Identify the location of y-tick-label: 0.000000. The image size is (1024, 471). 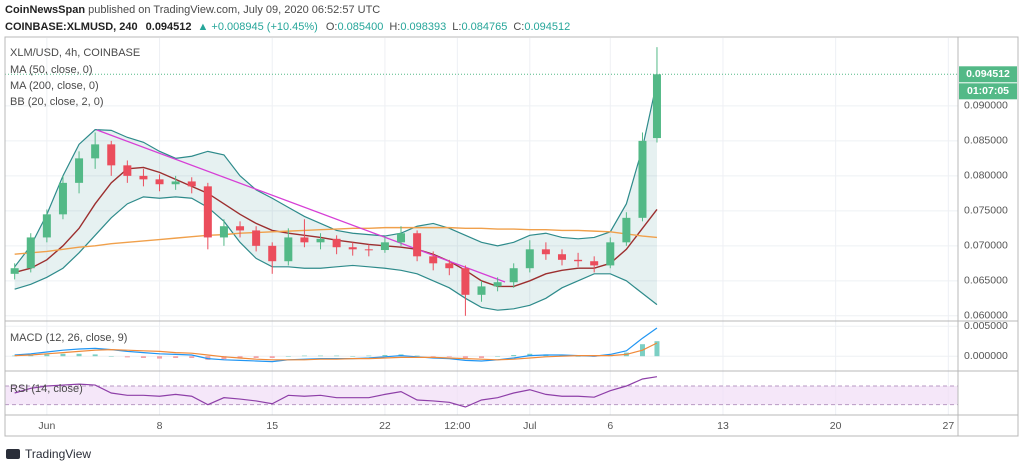
(986, 356).